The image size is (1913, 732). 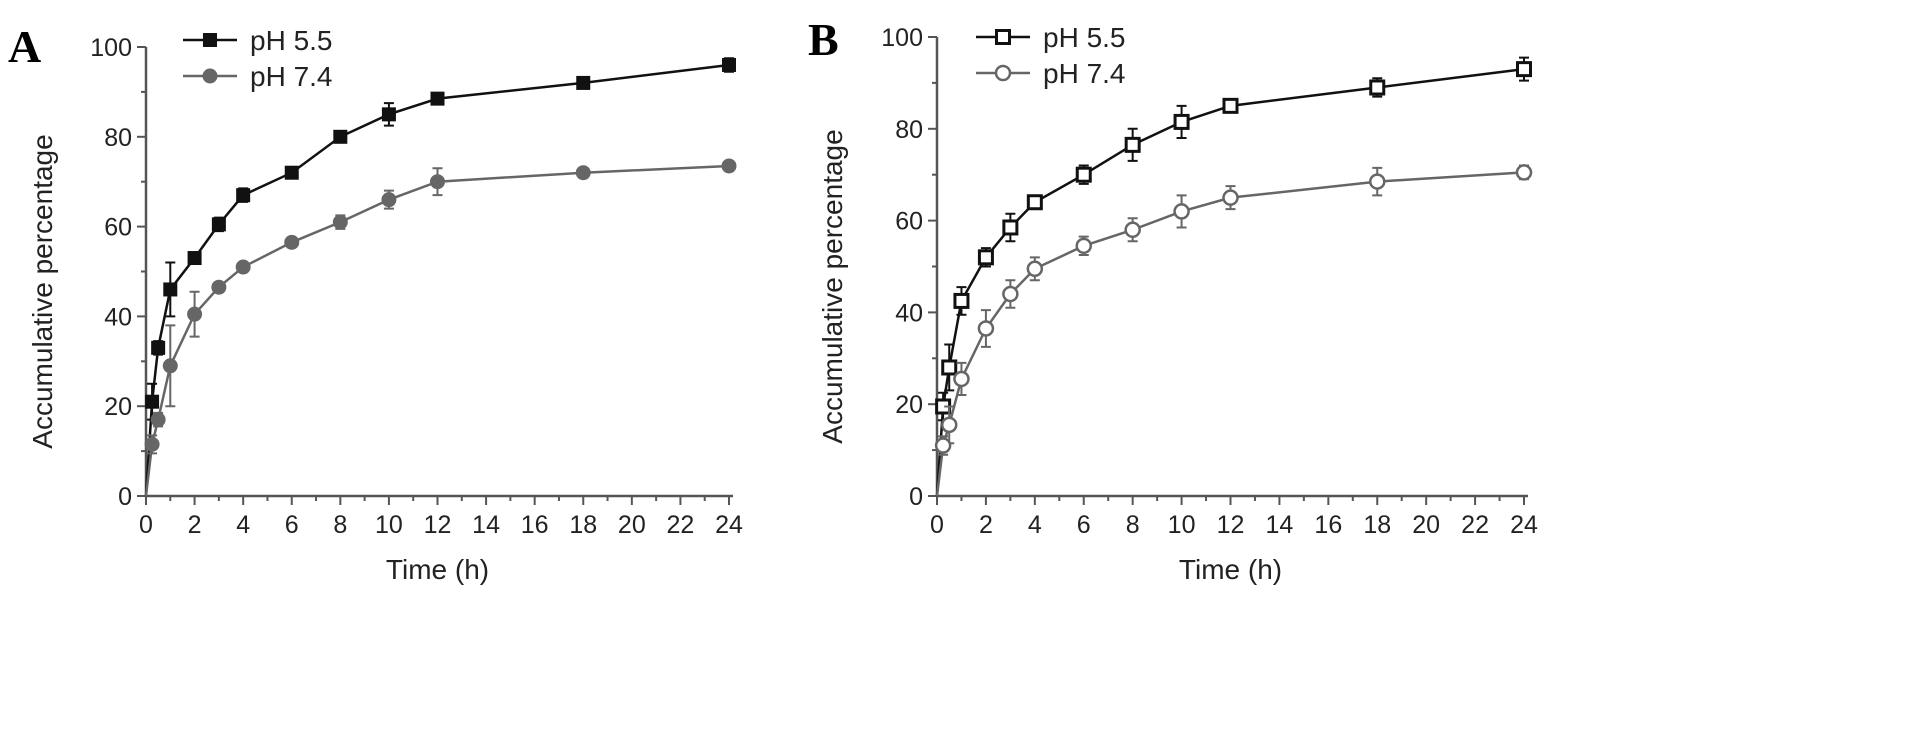 What do you see at coordinates (1084, 73) in the screenshot?
I see `legend-label: pH 7.4` at bounding box center [1084, 73].